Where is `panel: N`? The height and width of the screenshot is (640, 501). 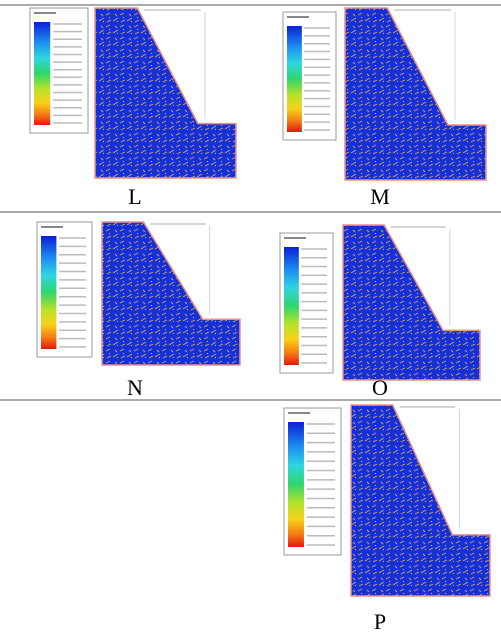 panel: N is located at coordinates (138, 310).